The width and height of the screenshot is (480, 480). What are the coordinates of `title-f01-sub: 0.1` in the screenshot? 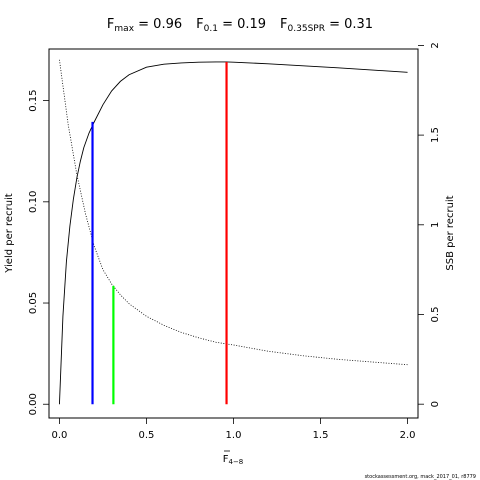 It's located at (211, 29).